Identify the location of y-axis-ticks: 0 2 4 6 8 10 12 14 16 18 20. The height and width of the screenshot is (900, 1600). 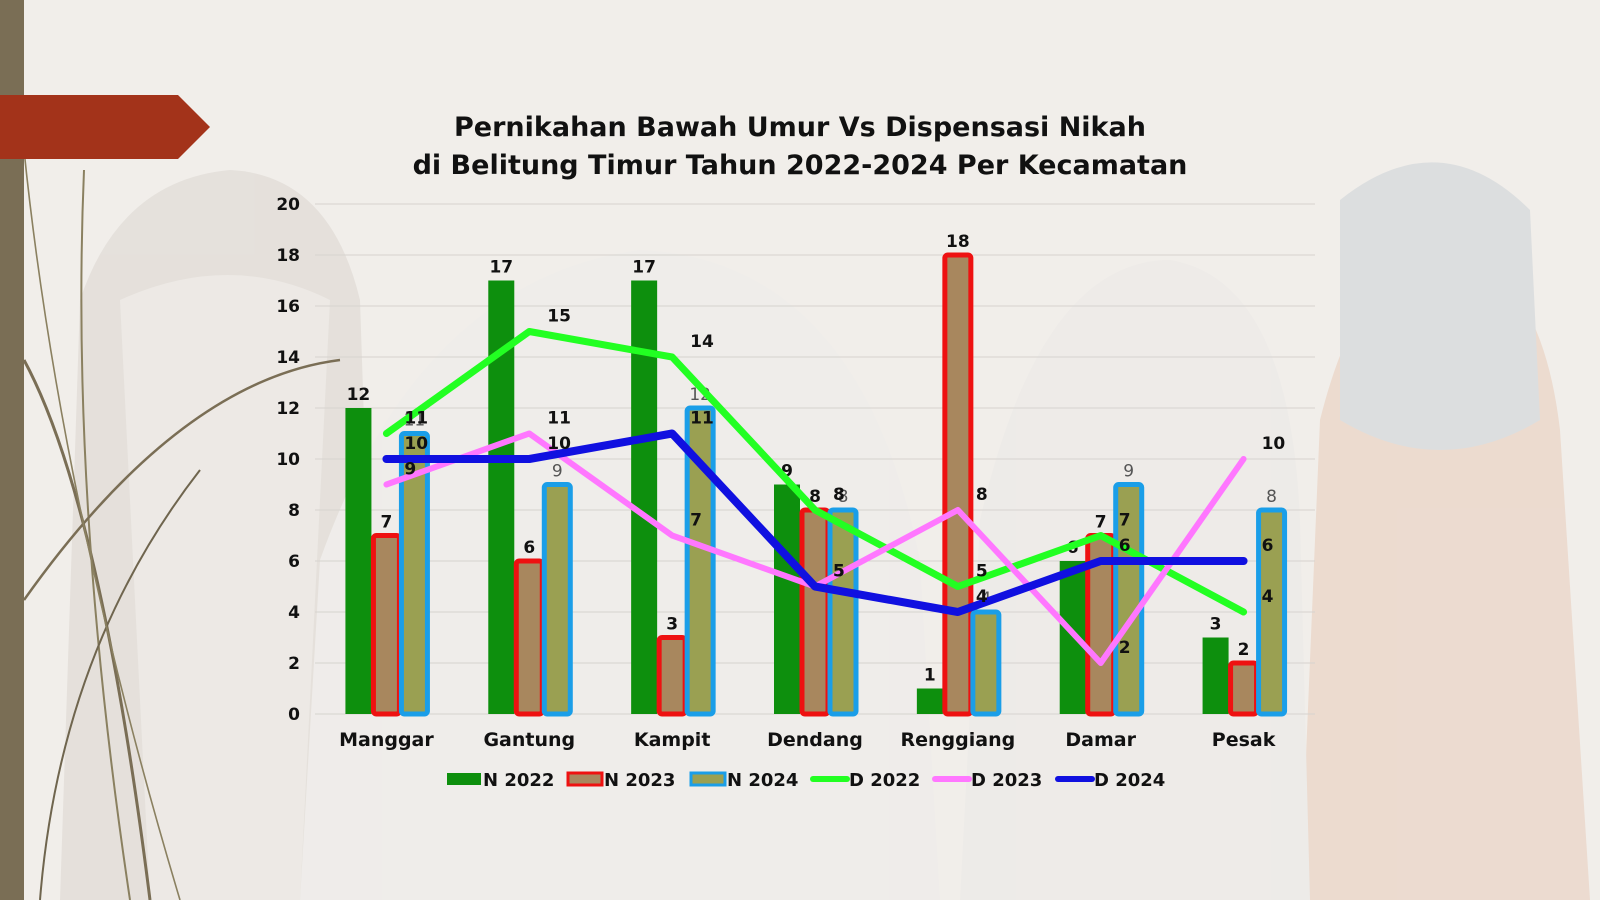
(288, 460).